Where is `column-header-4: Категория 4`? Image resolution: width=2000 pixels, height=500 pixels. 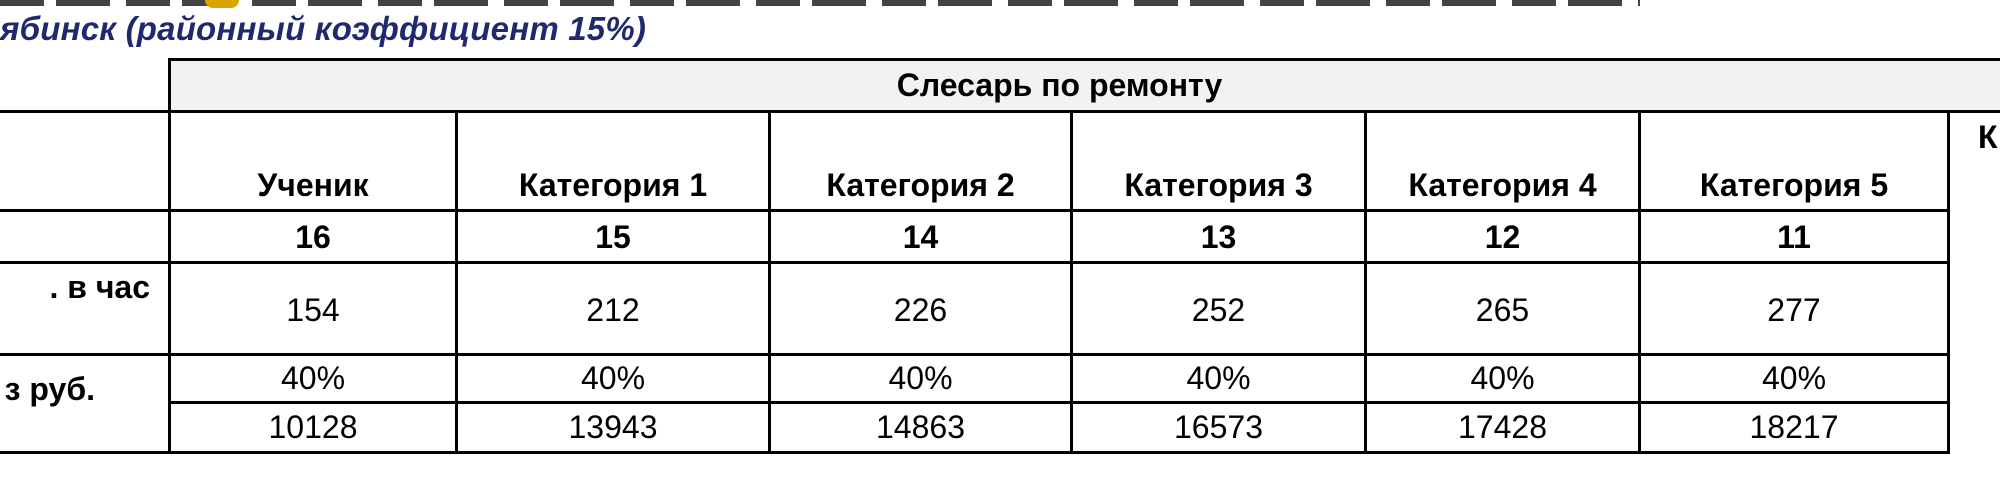 column-header-4: Категория 4 is located at coordinates (1502, 184).